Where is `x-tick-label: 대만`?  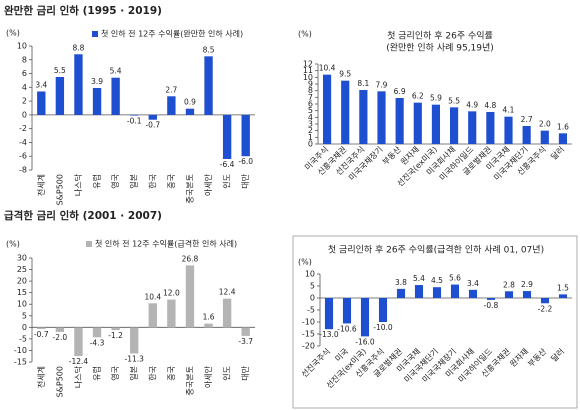 x-tick-label: 대만 is located at coordinates (245, 180).